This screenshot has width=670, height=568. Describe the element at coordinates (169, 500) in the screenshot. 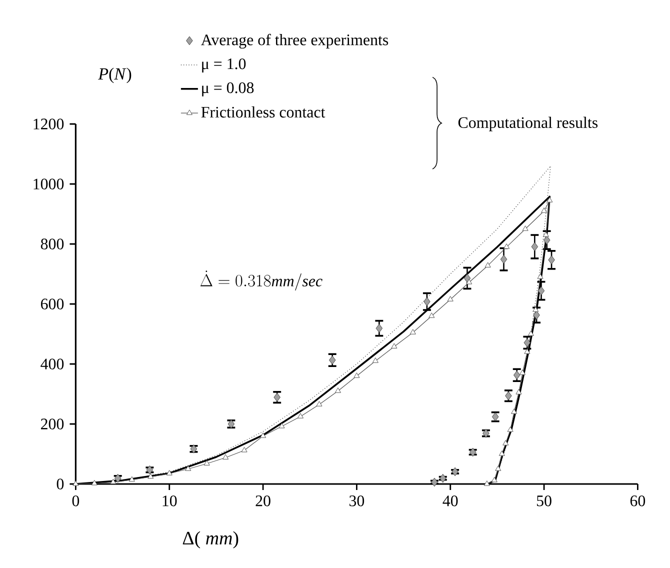

I see `x-tick-label: 10` at that location.